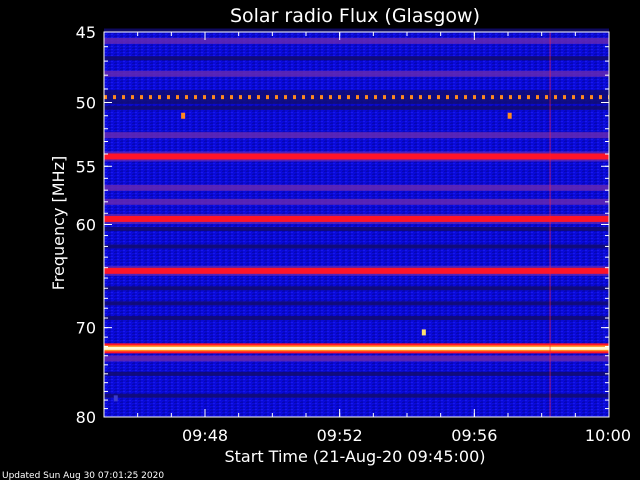  What do you see at coordinates (86, 32) in the screenshot?
I see `y-tick-label: 45` at bounding box center [86, 32].